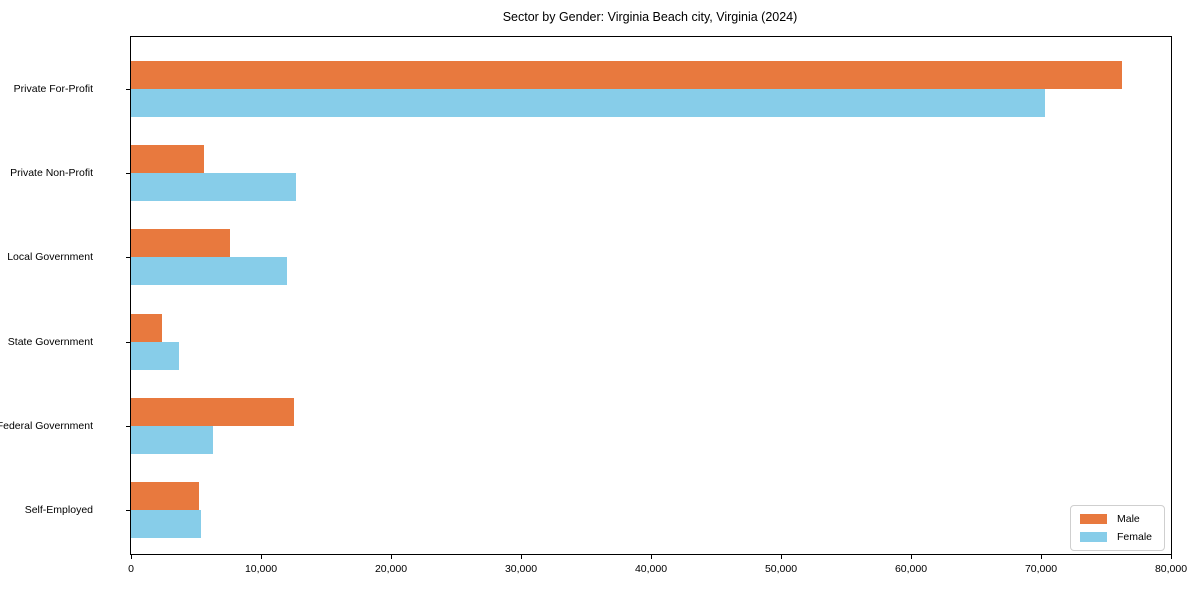  I want to click on x-axis-tick-label: 20,000, so click(391, 569).